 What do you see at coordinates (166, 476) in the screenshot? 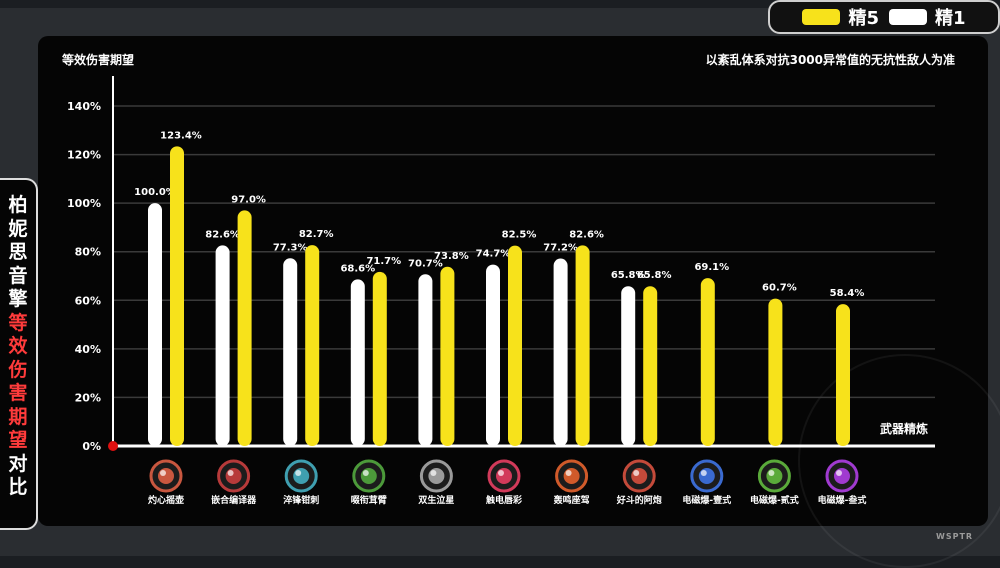
I see `rattle-icon` at bounding box center [166, 476].